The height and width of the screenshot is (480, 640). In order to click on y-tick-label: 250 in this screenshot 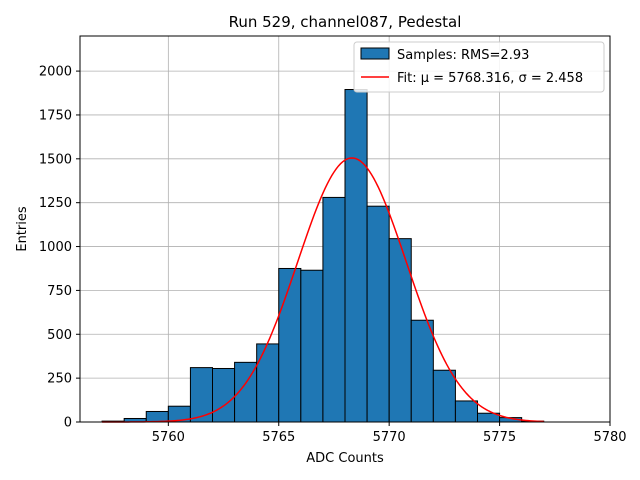, I will do `click(59, 379)`.